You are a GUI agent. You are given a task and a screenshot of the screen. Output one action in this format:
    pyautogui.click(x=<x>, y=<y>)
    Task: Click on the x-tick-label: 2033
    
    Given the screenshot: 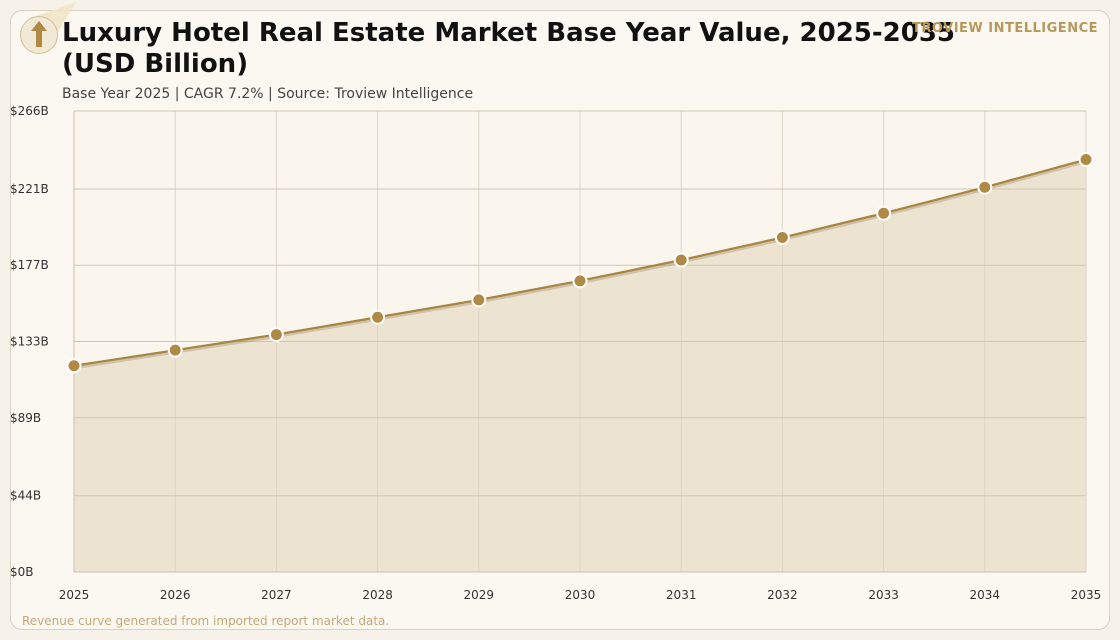 What is the action you would take?
    pyautogui.click(x=883, y=595)
    